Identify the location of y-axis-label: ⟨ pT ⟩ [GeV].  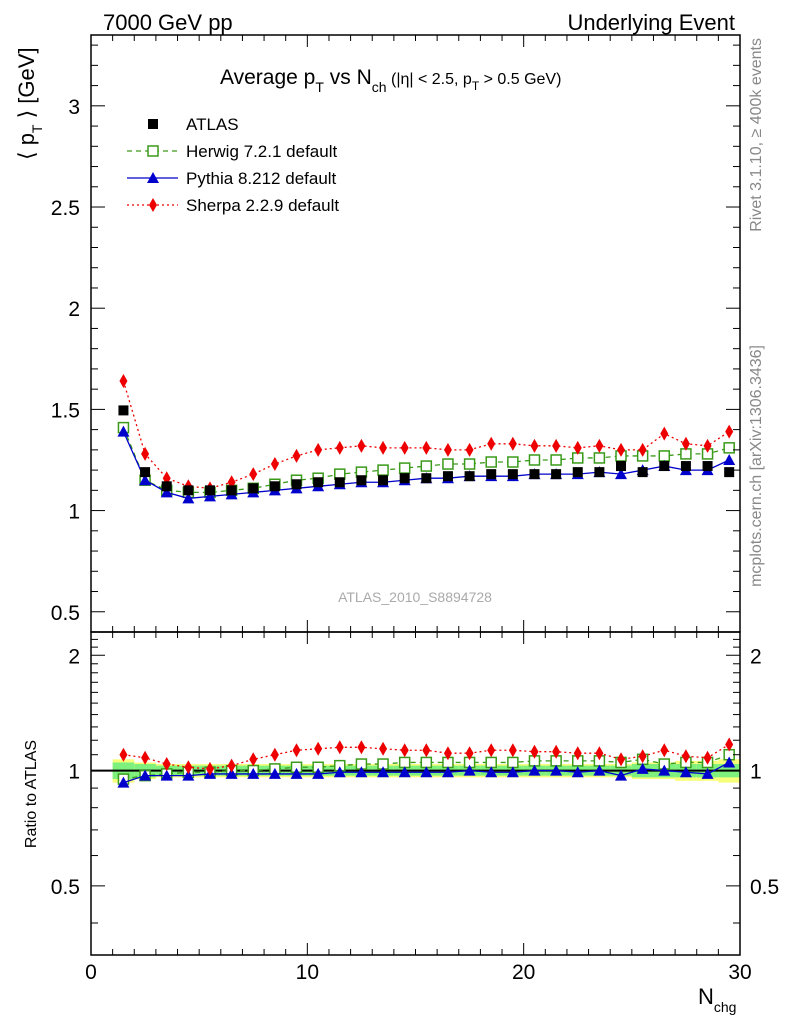
(29, 103).